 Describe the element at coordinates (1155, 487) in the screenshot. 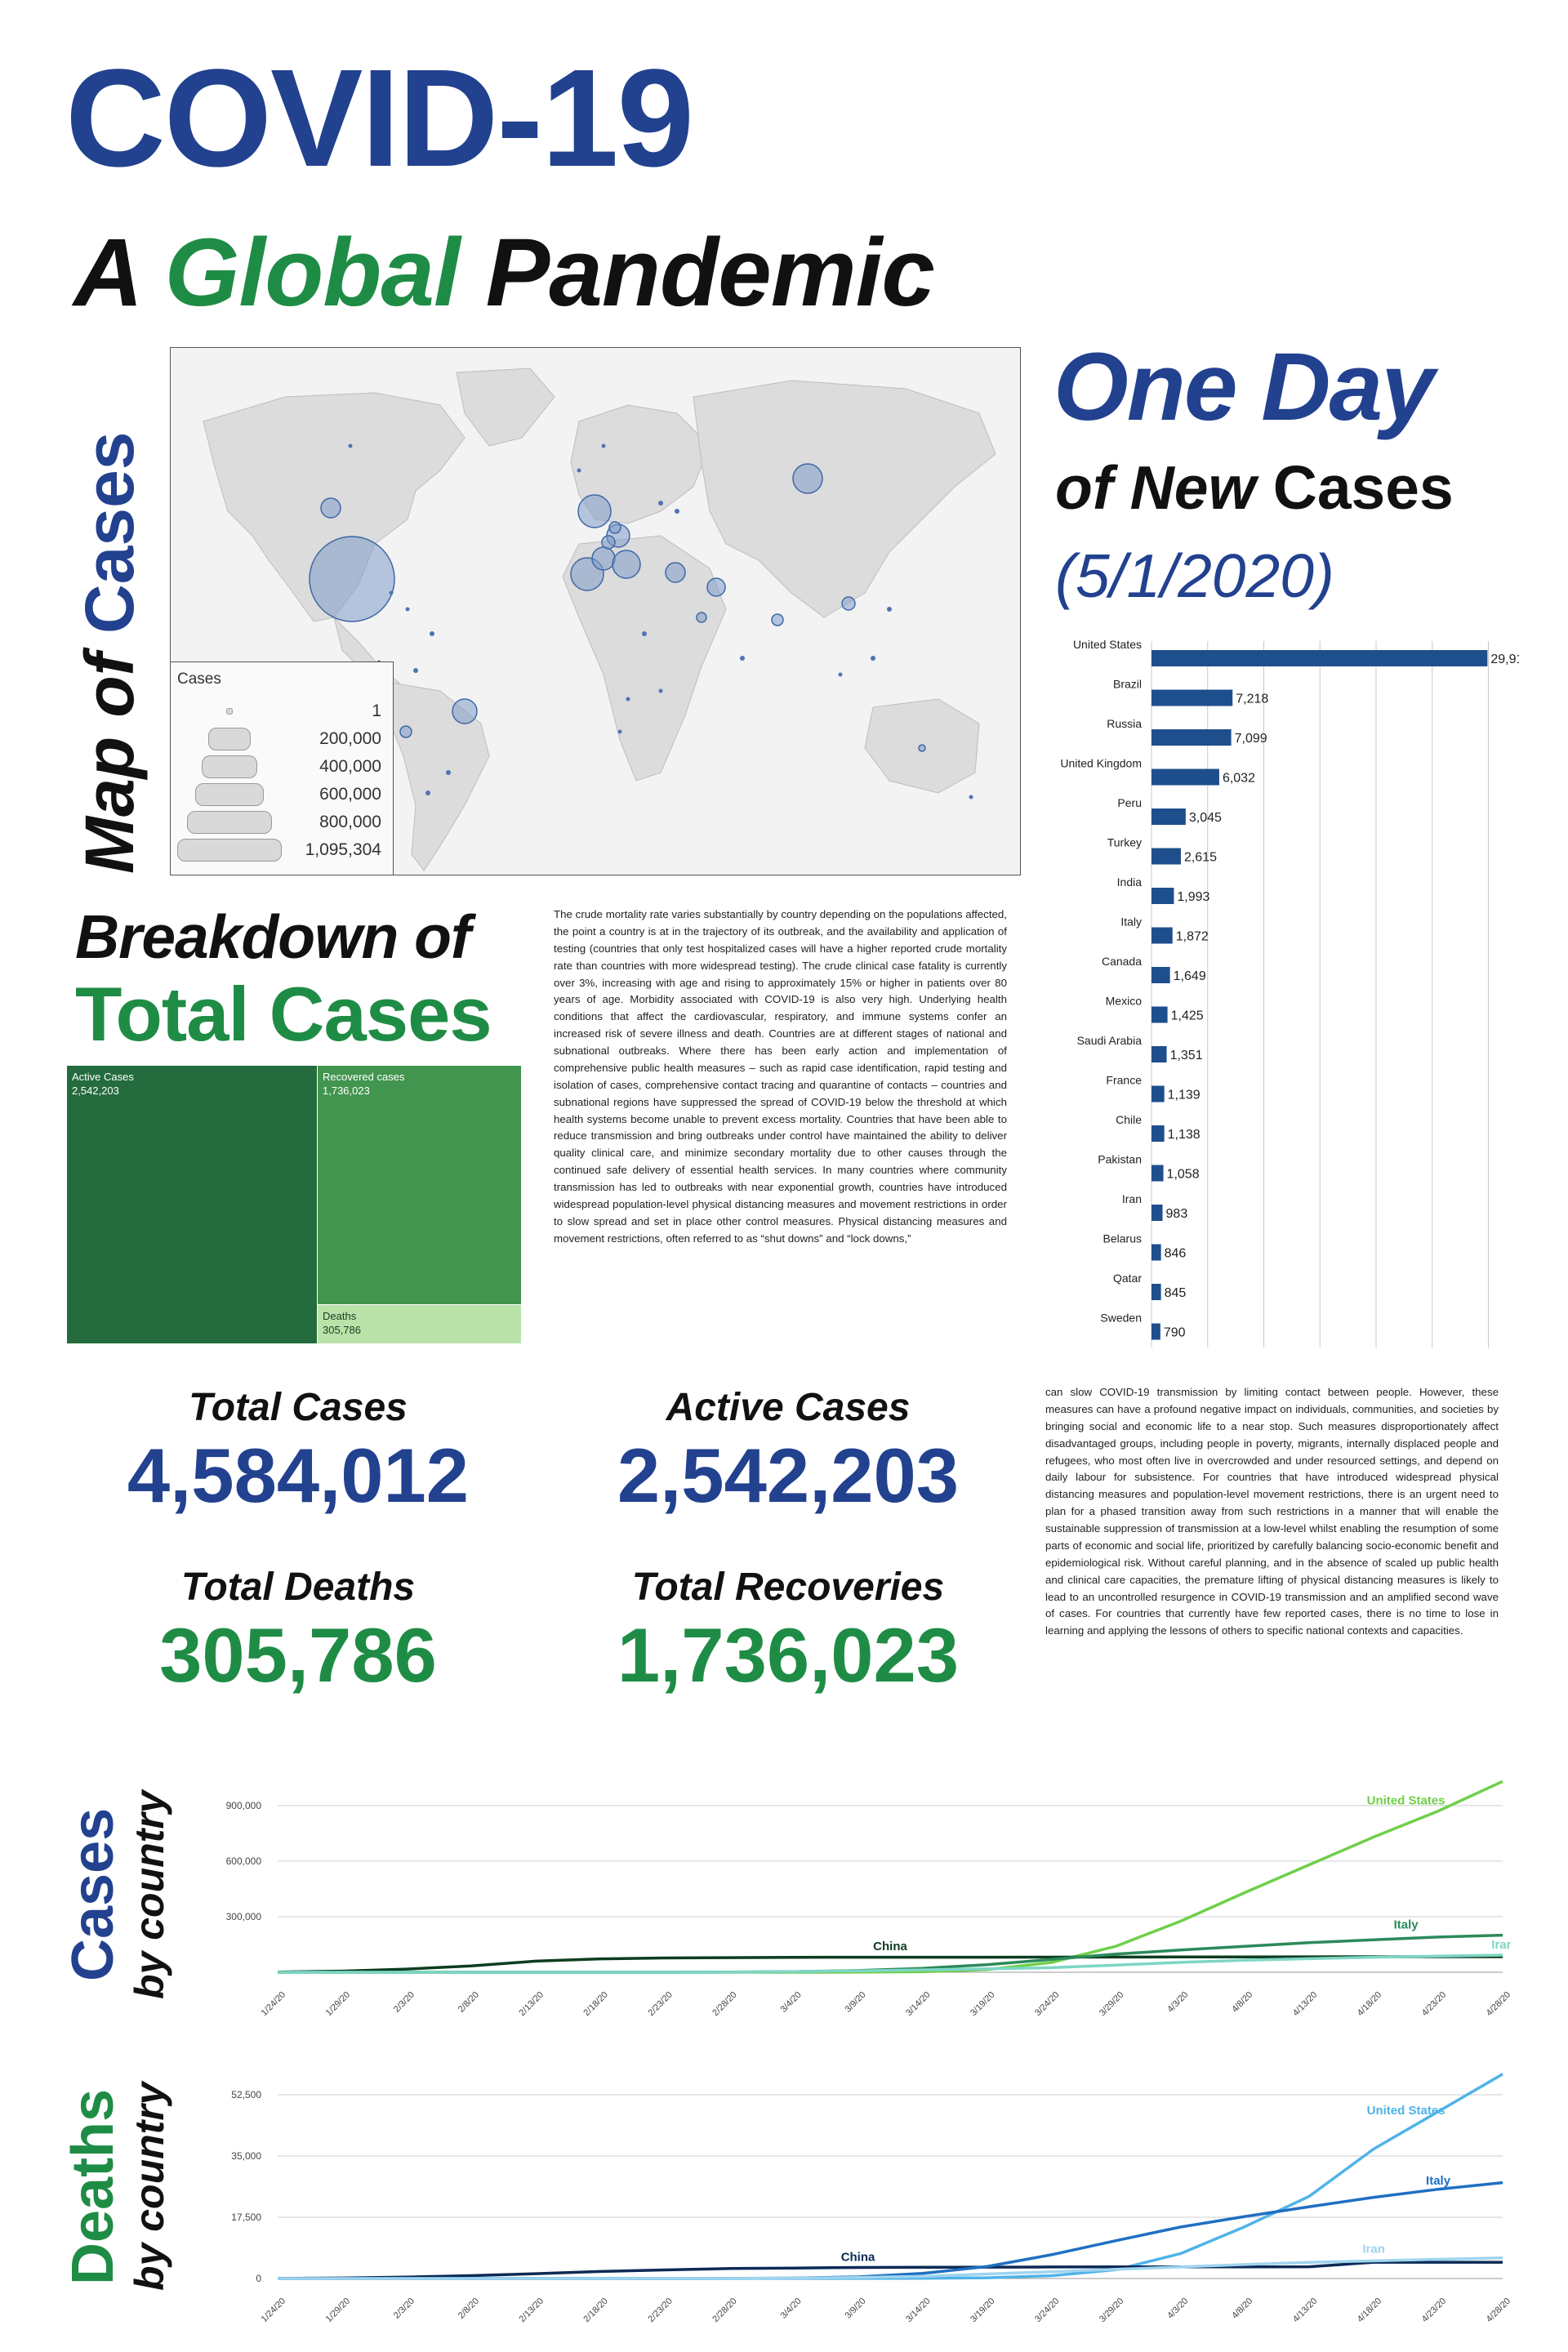

I see `one-day-sub-italic: of New` at that location.